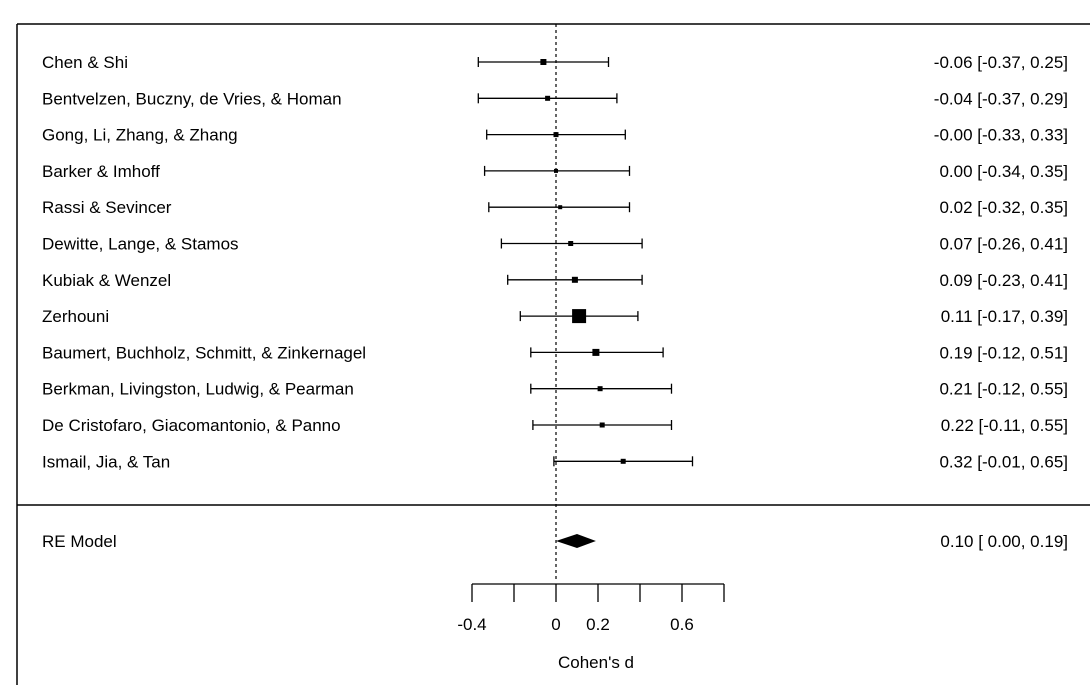 This screenshot has width=1090, height=685. I want to click on summary-diamond, so click(576, 541).